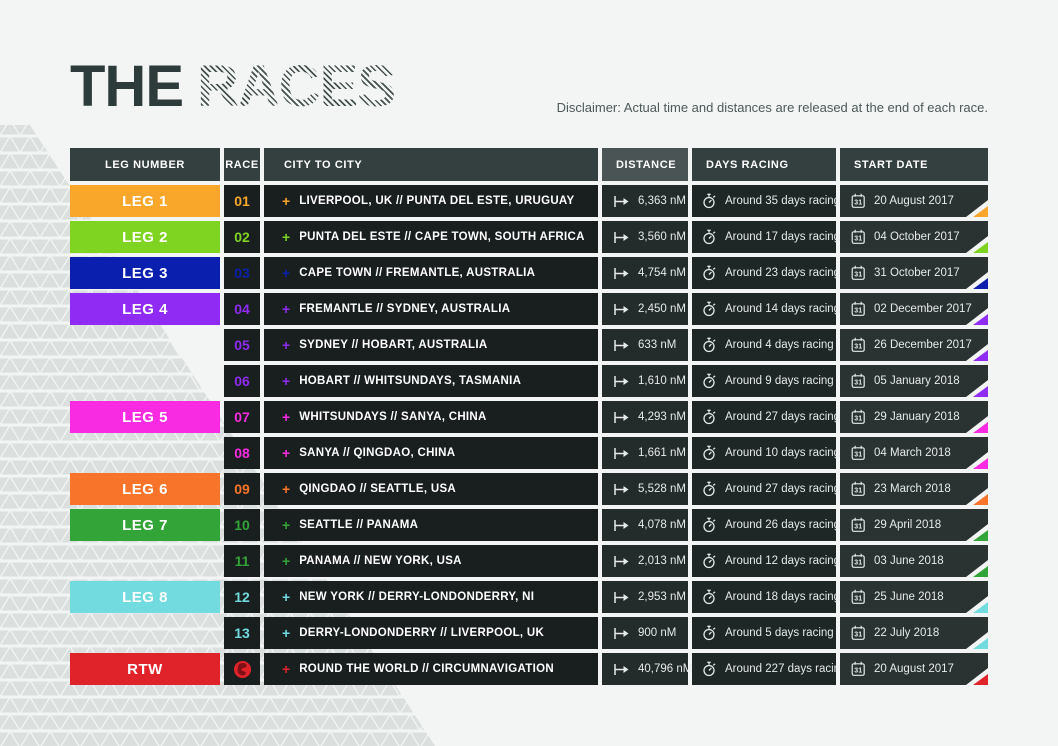 The width and height of the screenshot is (1058, 746). I want to click on race-start-date: 31 20 August 2017, so click(914, 669).